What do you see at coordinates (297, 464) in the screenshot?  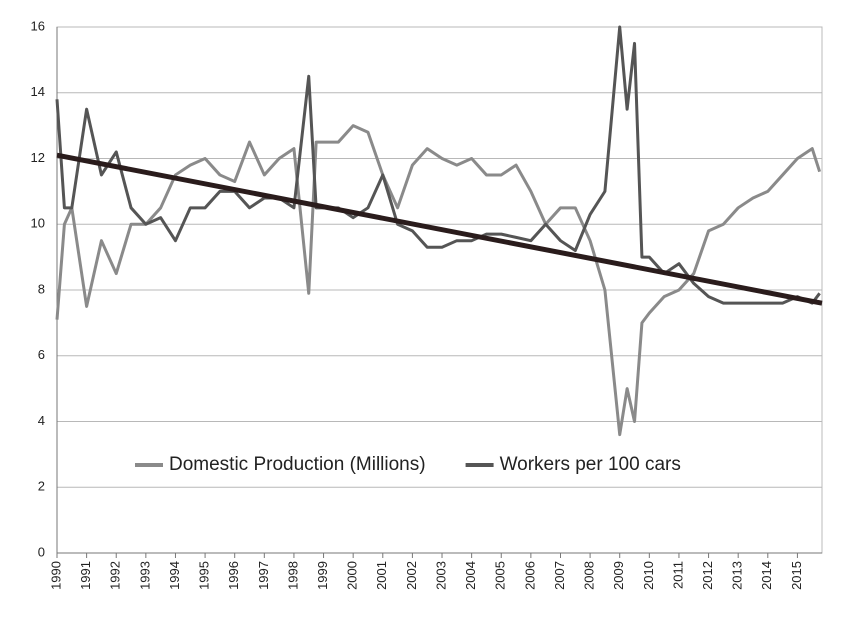 I see `legend-label: Domestic Production (Millions)` at bounding box center [297, 464].